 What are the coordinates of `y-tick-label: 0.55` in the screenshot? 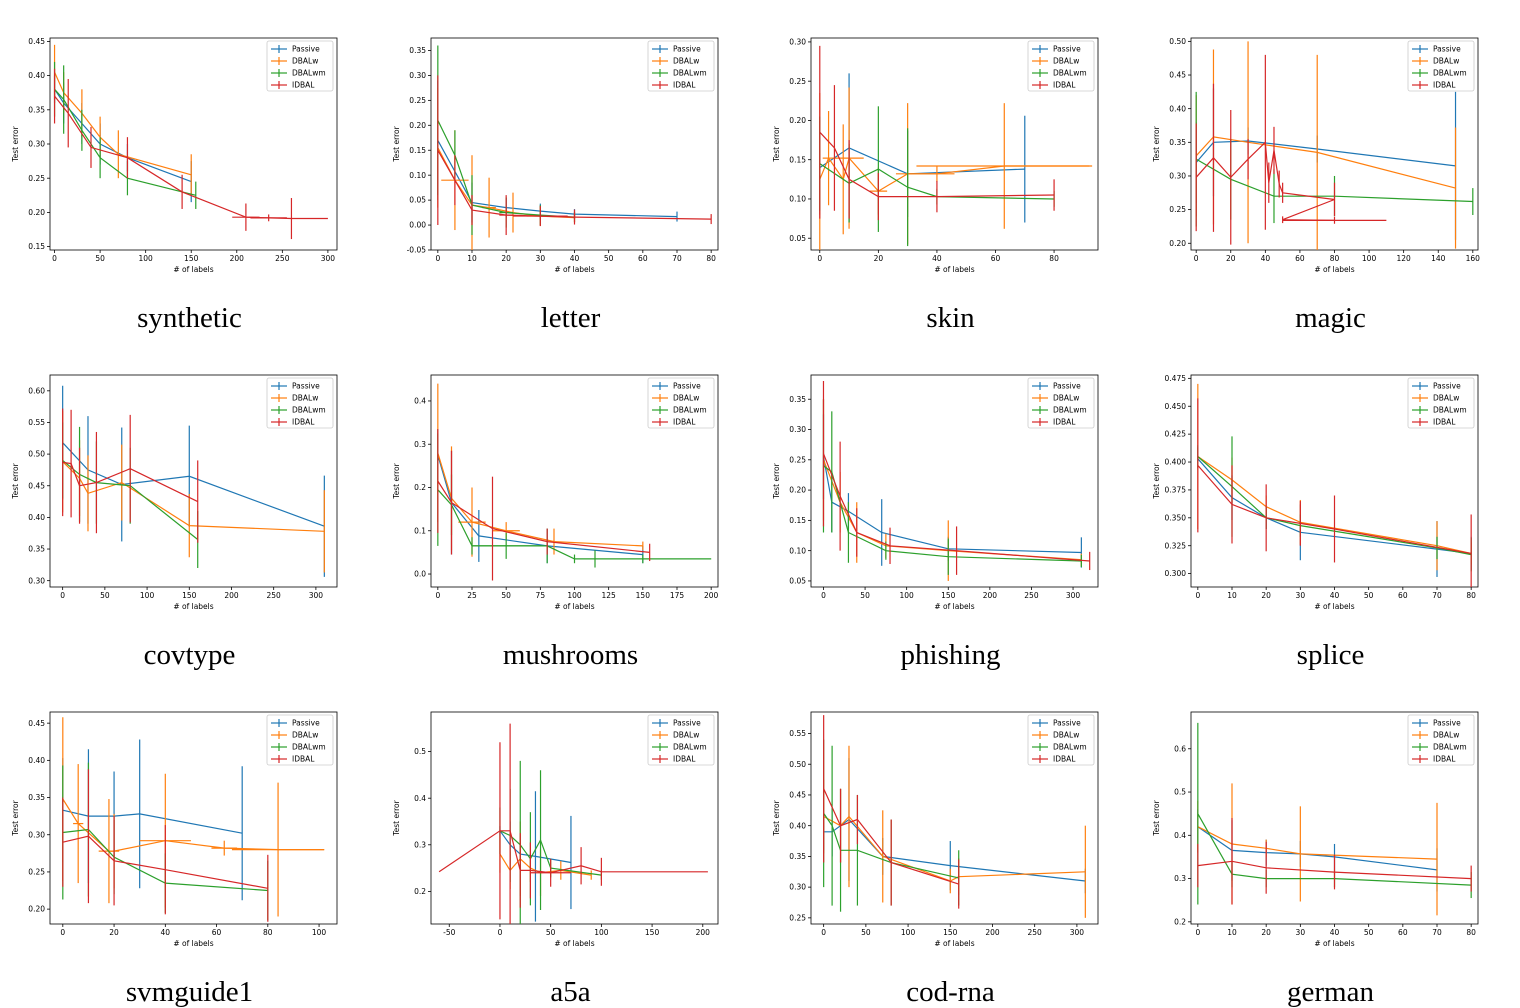 It's located at (36, 422).